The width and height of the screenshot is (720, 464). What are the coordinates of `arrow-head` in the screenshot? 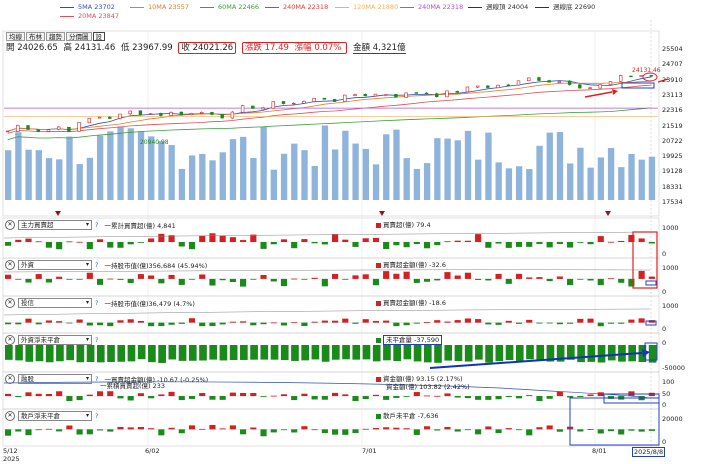 It's located at (615, 92).